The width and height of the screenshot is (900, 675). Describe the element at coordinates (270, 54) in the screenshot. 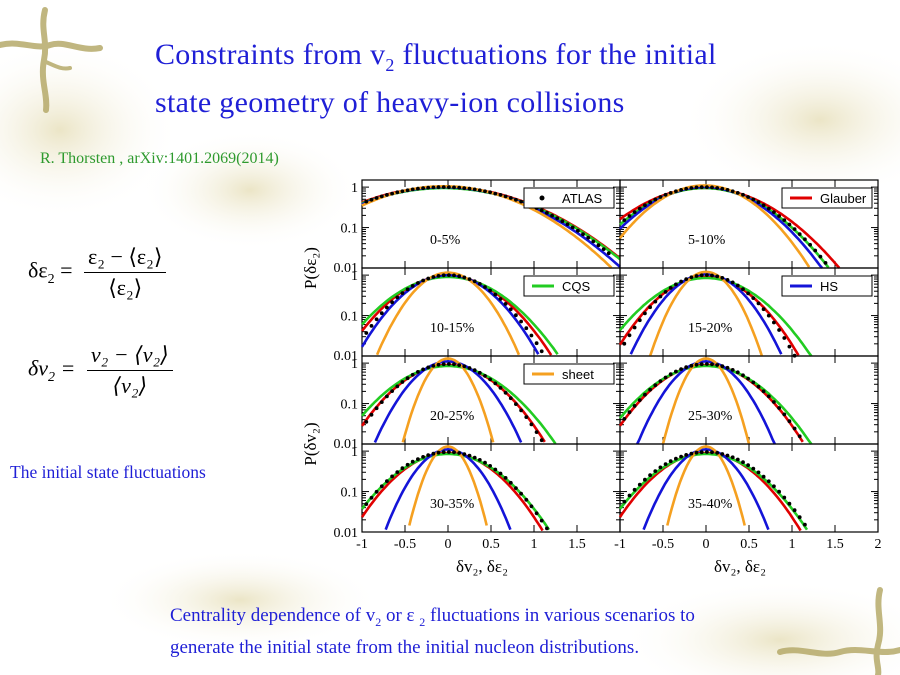

I see `title-text: Constraints from v` at that location.